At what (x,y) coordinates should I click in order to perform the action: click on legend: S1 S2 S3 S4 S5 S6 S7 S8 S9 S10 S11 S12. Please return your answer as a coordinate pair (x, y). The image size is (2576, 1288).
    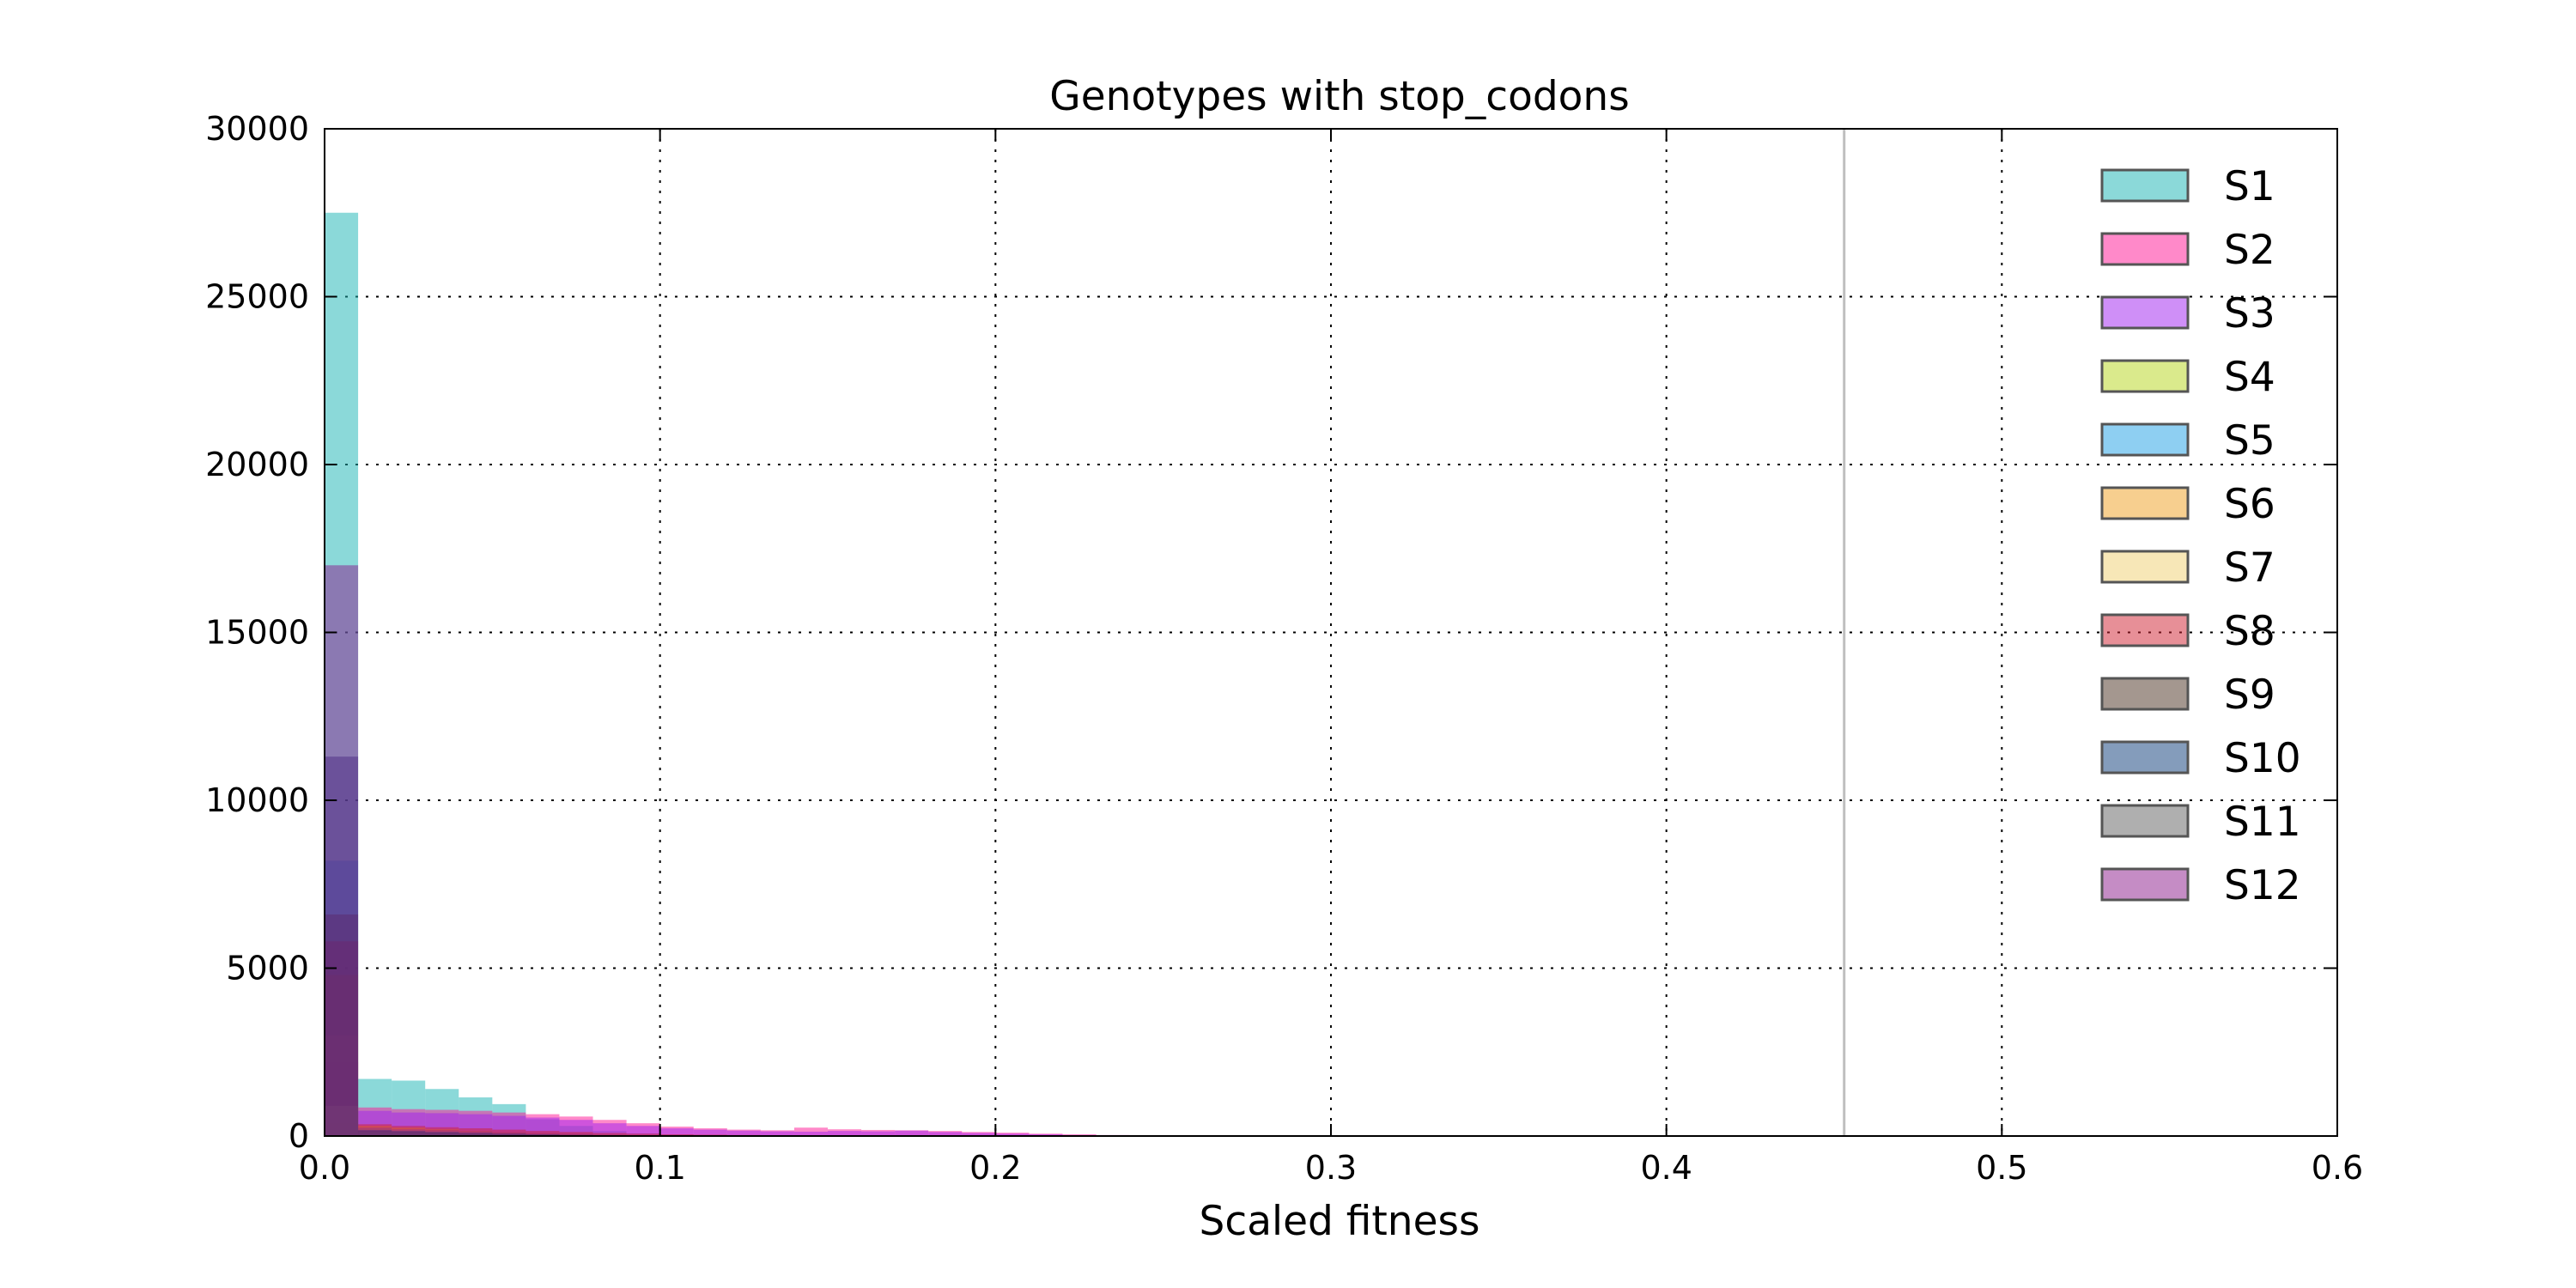
    Looking at the image, I should click on (2200, 536).